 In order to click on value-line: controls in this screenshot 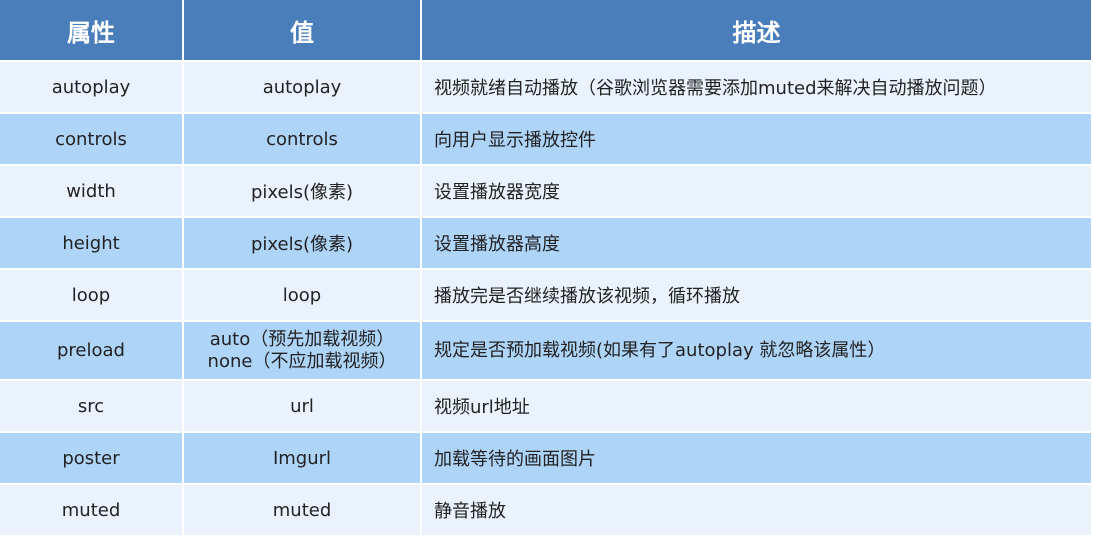, I will do `click(302, 139)`.